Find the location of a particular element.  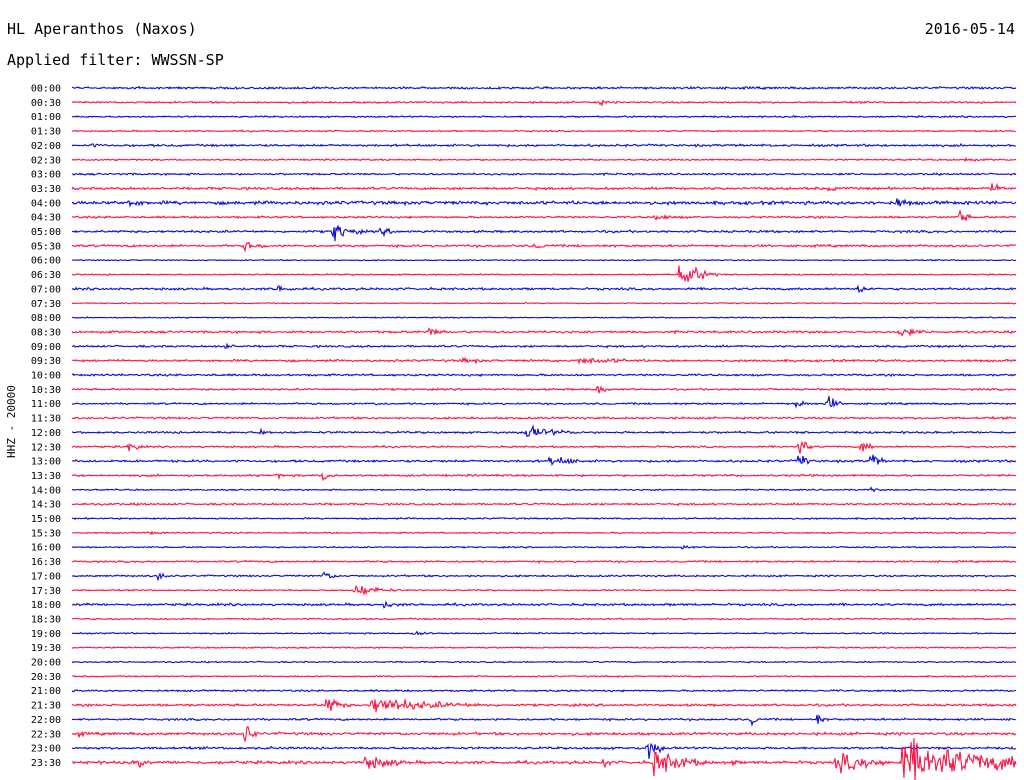

row-time-label: 07:30 is located at coordinates (46, 304).